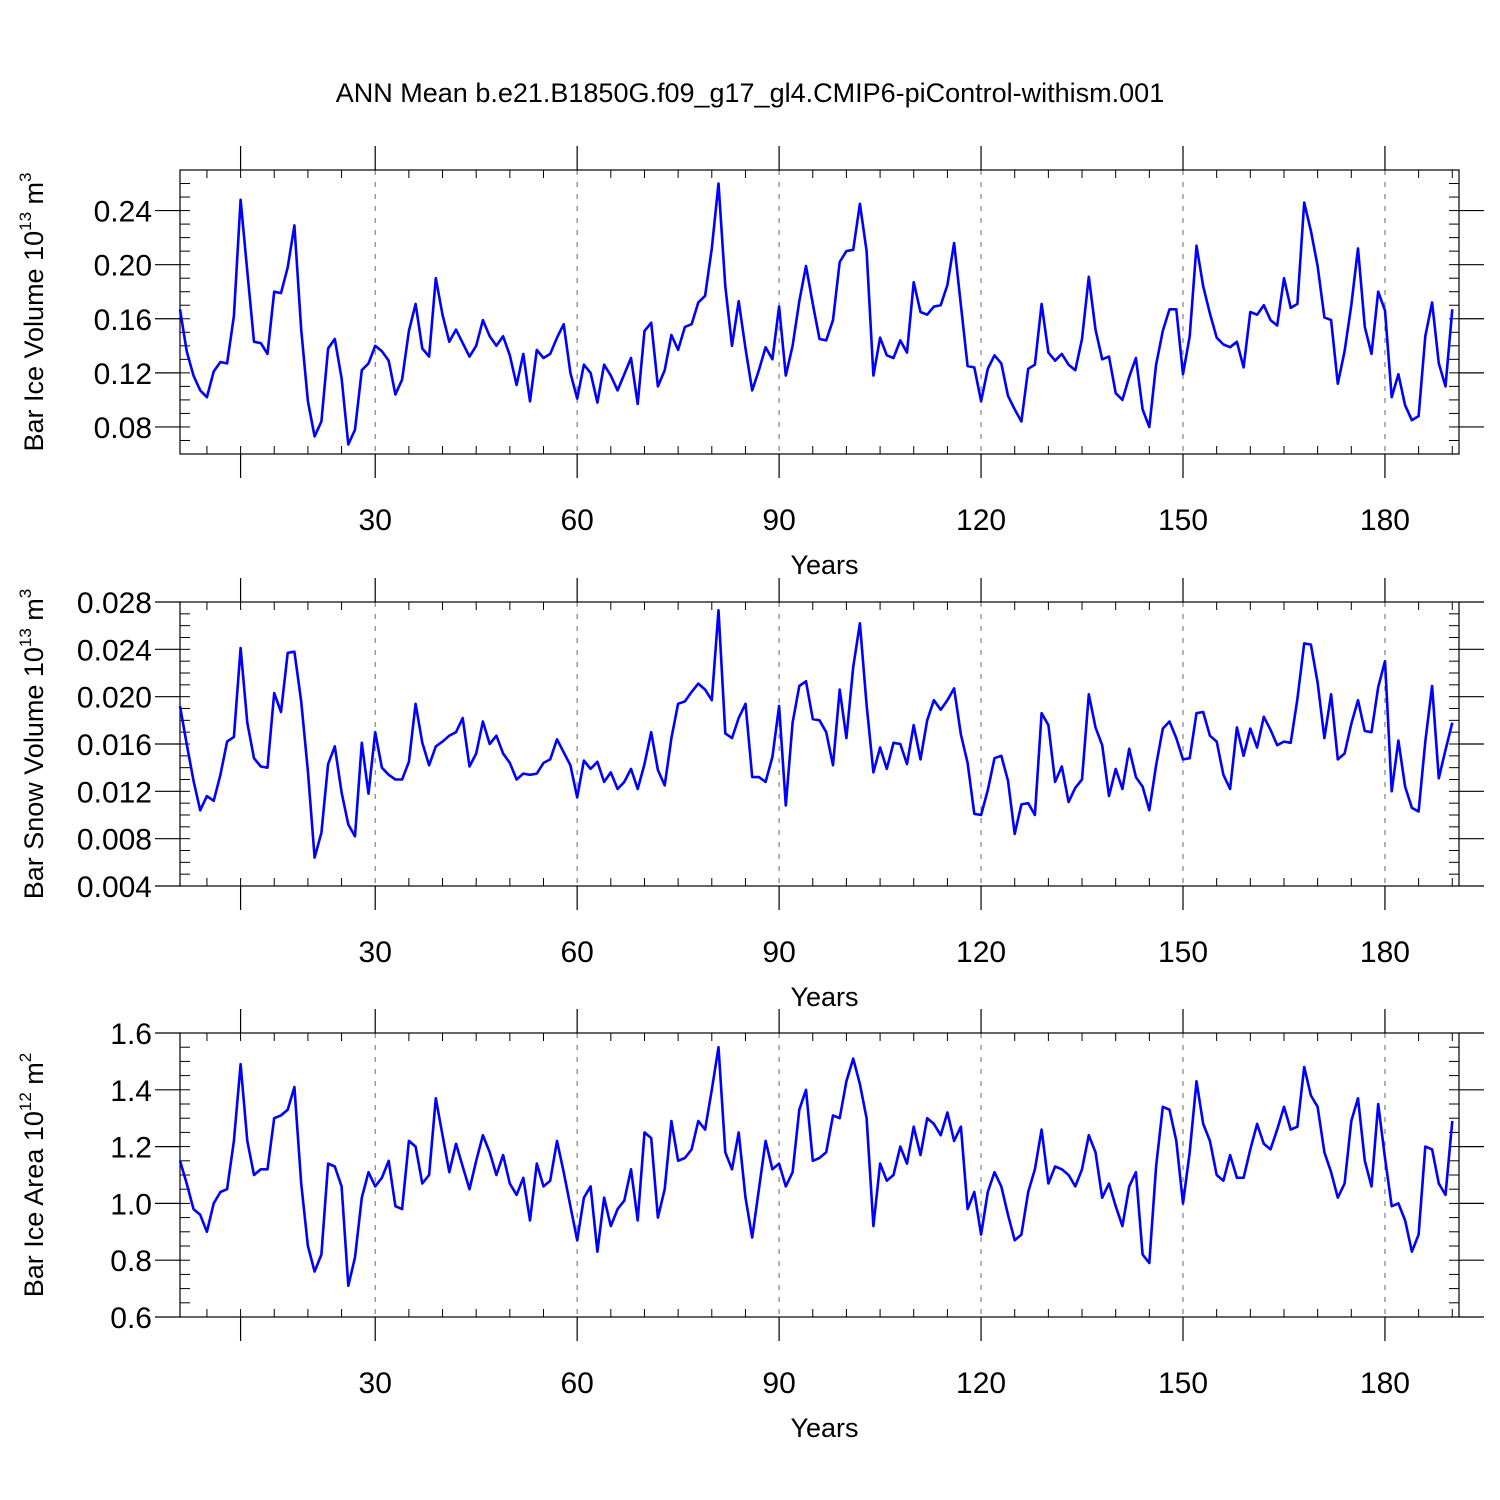 This screenshot has height=1500, width=1500. I want to click on y-tick-label: 0.020, so click(114, 698).